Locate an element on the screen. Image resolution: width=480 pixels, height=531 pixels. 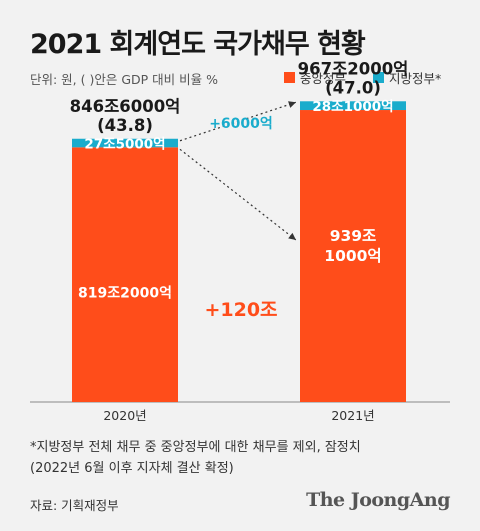
connector-local-head is located at coordinates (292, 104).